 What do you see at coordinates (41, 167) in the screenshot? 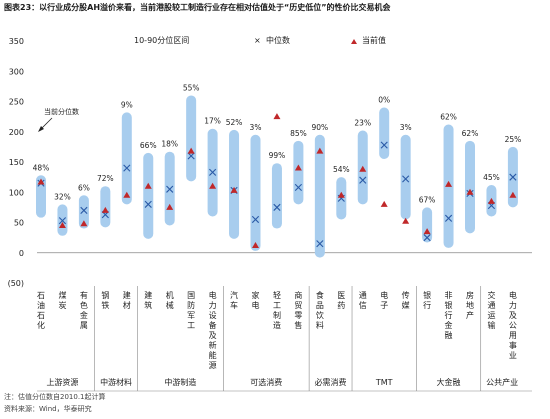
I see `percentile-label: 48%` at bounding box center [41, 167].